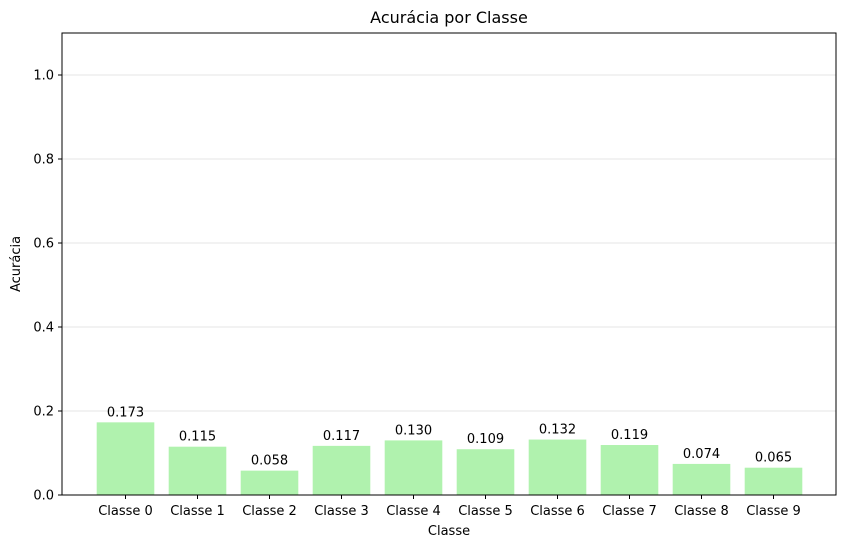  I want to click on bar-value-label: 0.109, so click(485, 439).